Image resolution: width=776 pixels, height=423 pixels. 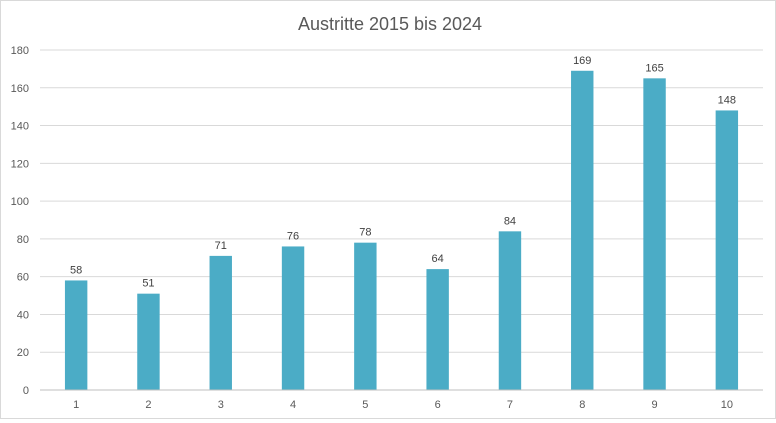 What do you see at coordinates (221, 246) in the screenshot?
I see `data-label: 71` at bounding box center [221, 246].